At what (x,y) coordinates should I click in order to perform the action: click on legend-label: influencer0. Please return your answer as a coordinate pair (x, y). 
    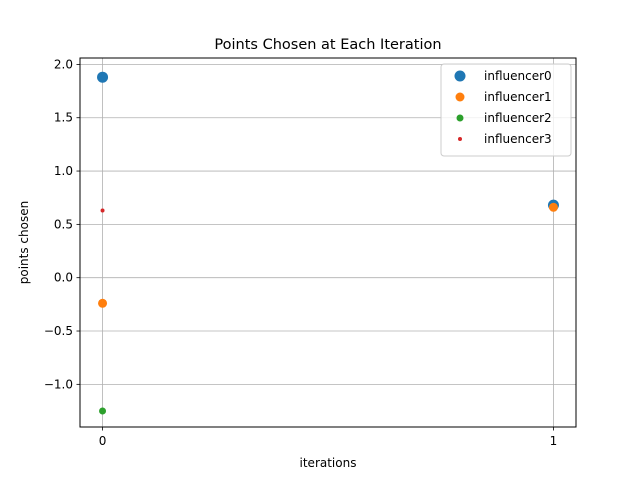
    Looking at the image, I should click on (518, 76).